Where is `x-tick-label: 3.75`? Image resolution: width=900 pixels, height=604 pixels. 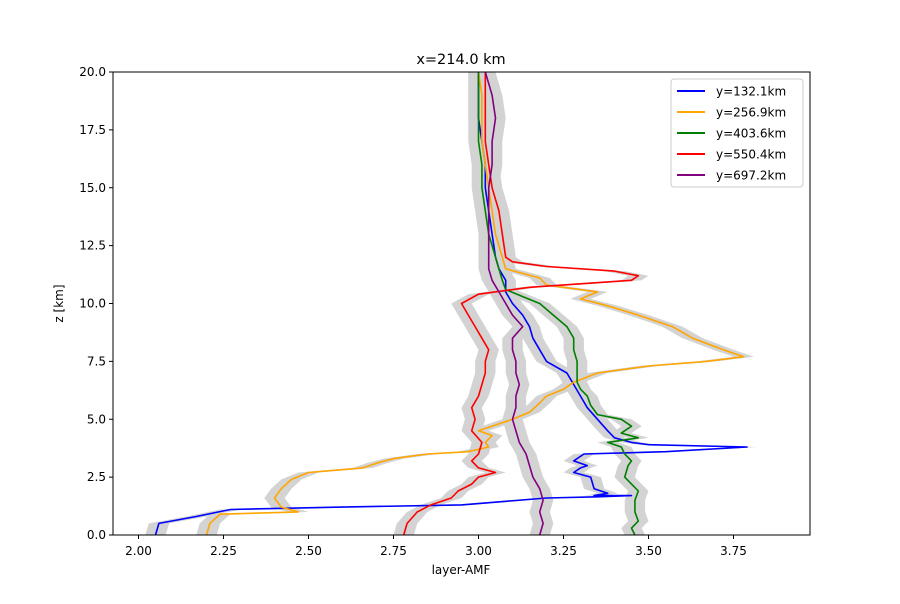 x-tick-label: 3.75 is located at coordinates (733, 551).